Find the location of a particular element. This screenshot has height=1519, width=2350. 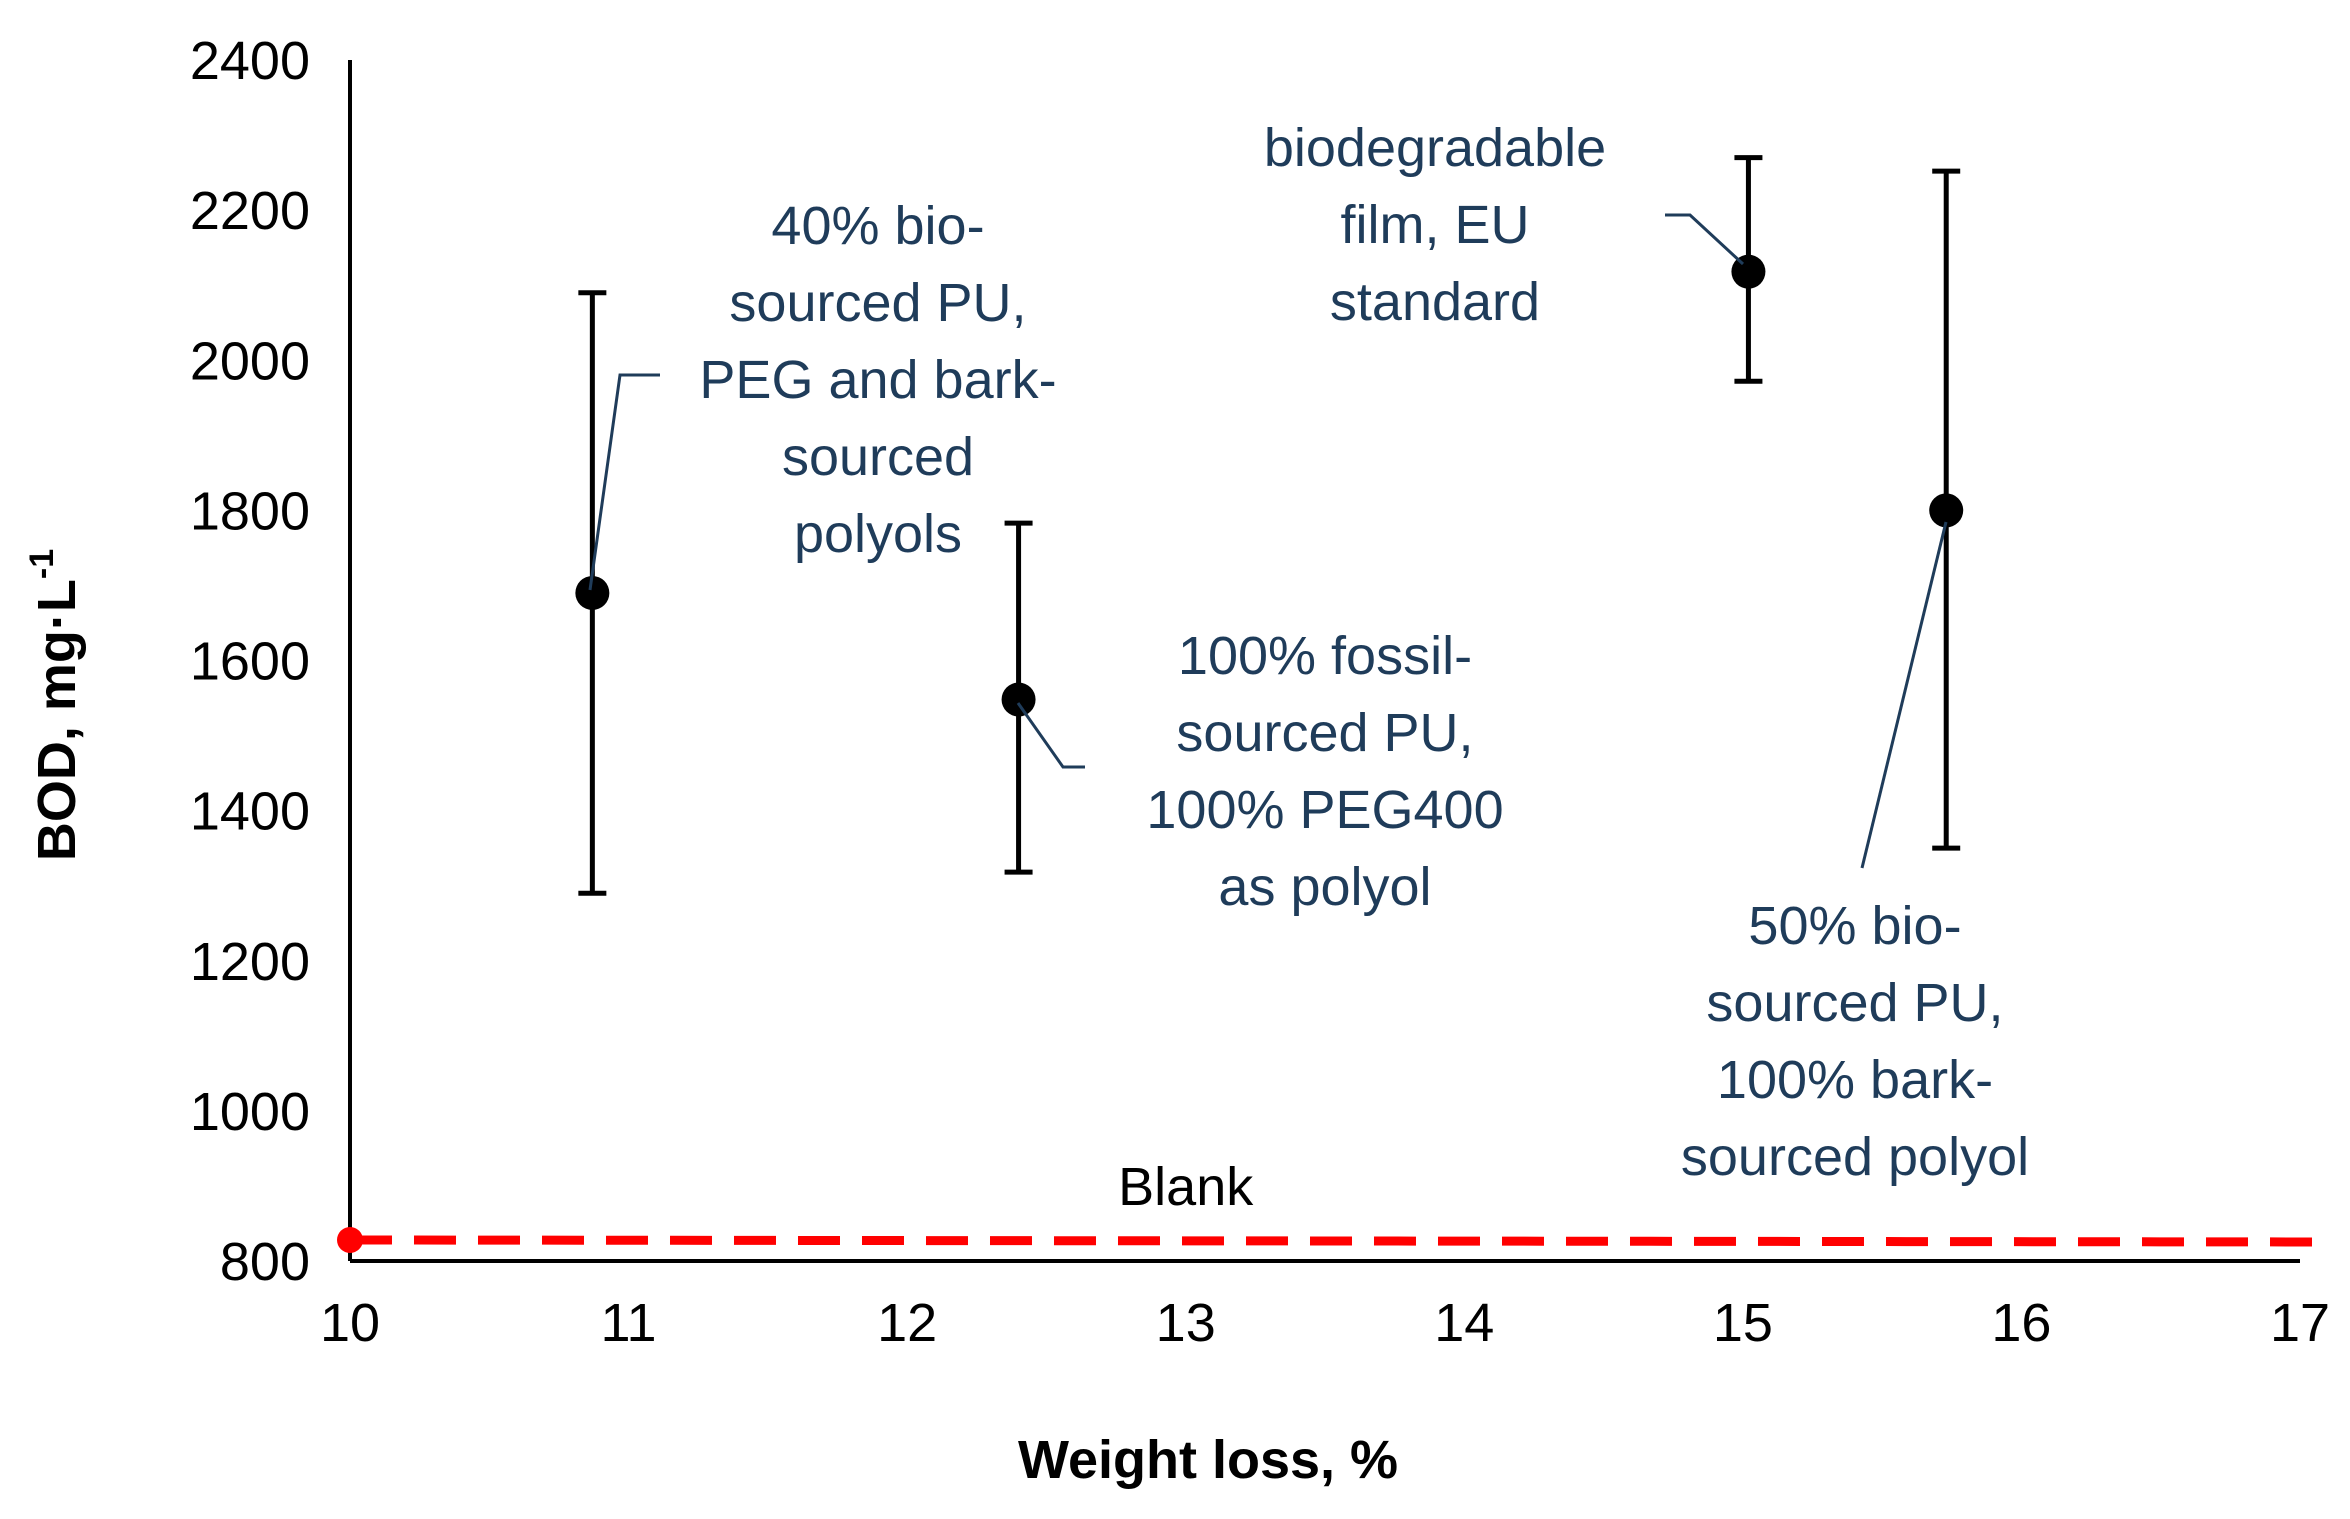

x-tick-label: 14 is located at coordinates (1464, 1323).